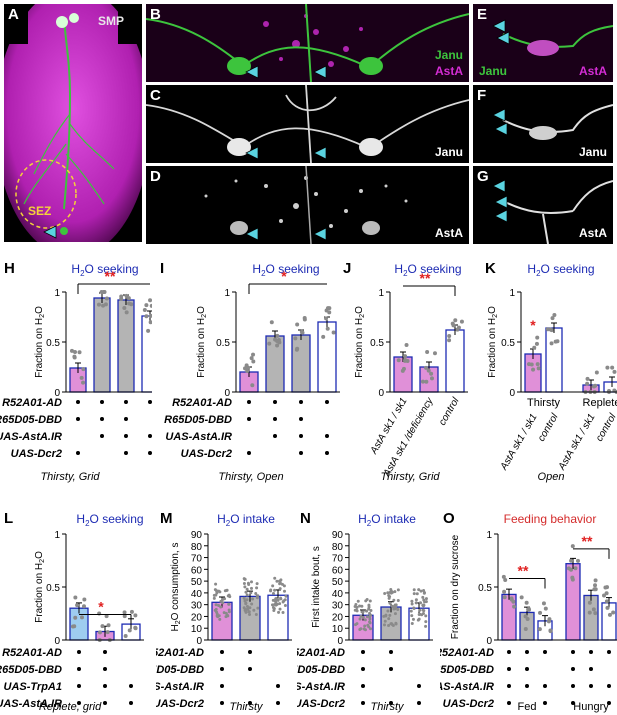  Describe the element at coordinates (110, 276) in the screenshot. I see `significance-h: **` at that location.